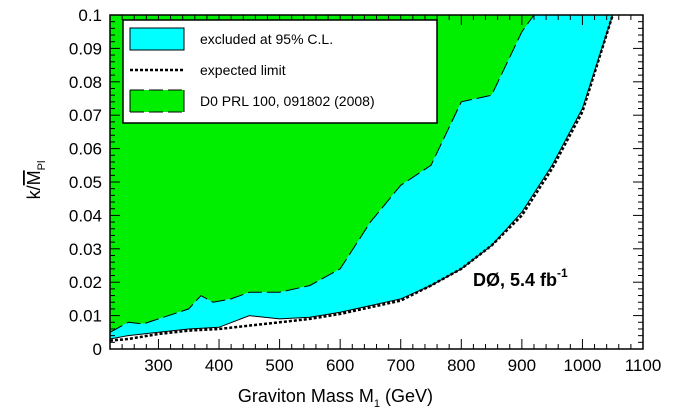 This screenshot has width=673, height=415. I want to click on annotation-text: DØ, 5.4 fb, so click(515, 280).